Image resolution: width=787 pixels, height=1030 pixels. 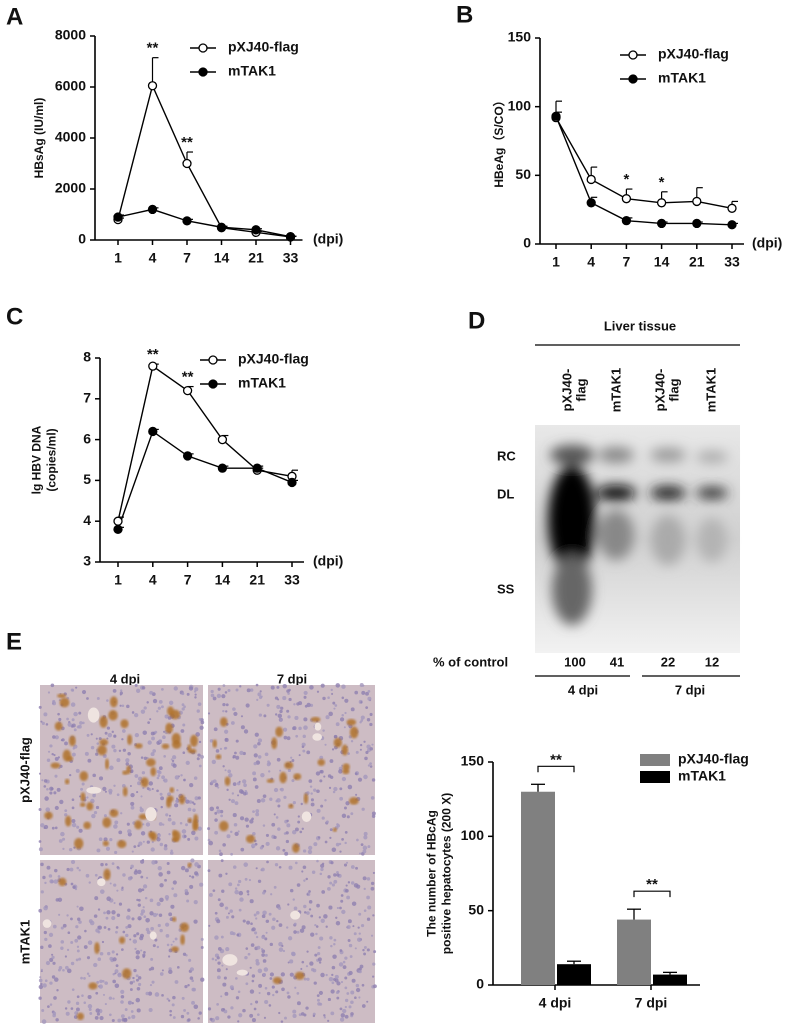 What do you see at coordinates (252, 71) in the screenshot?
I see `legend-label: mTAK1` at bounding box center [252, 71].